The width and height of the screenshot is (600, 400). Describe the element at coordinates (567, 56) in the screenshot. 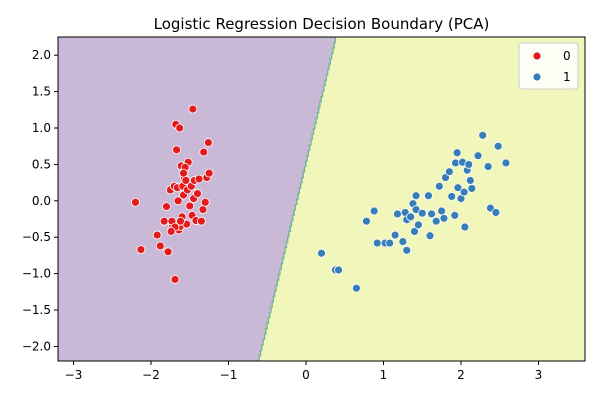

I see `legend-label-0: 0` at that location.